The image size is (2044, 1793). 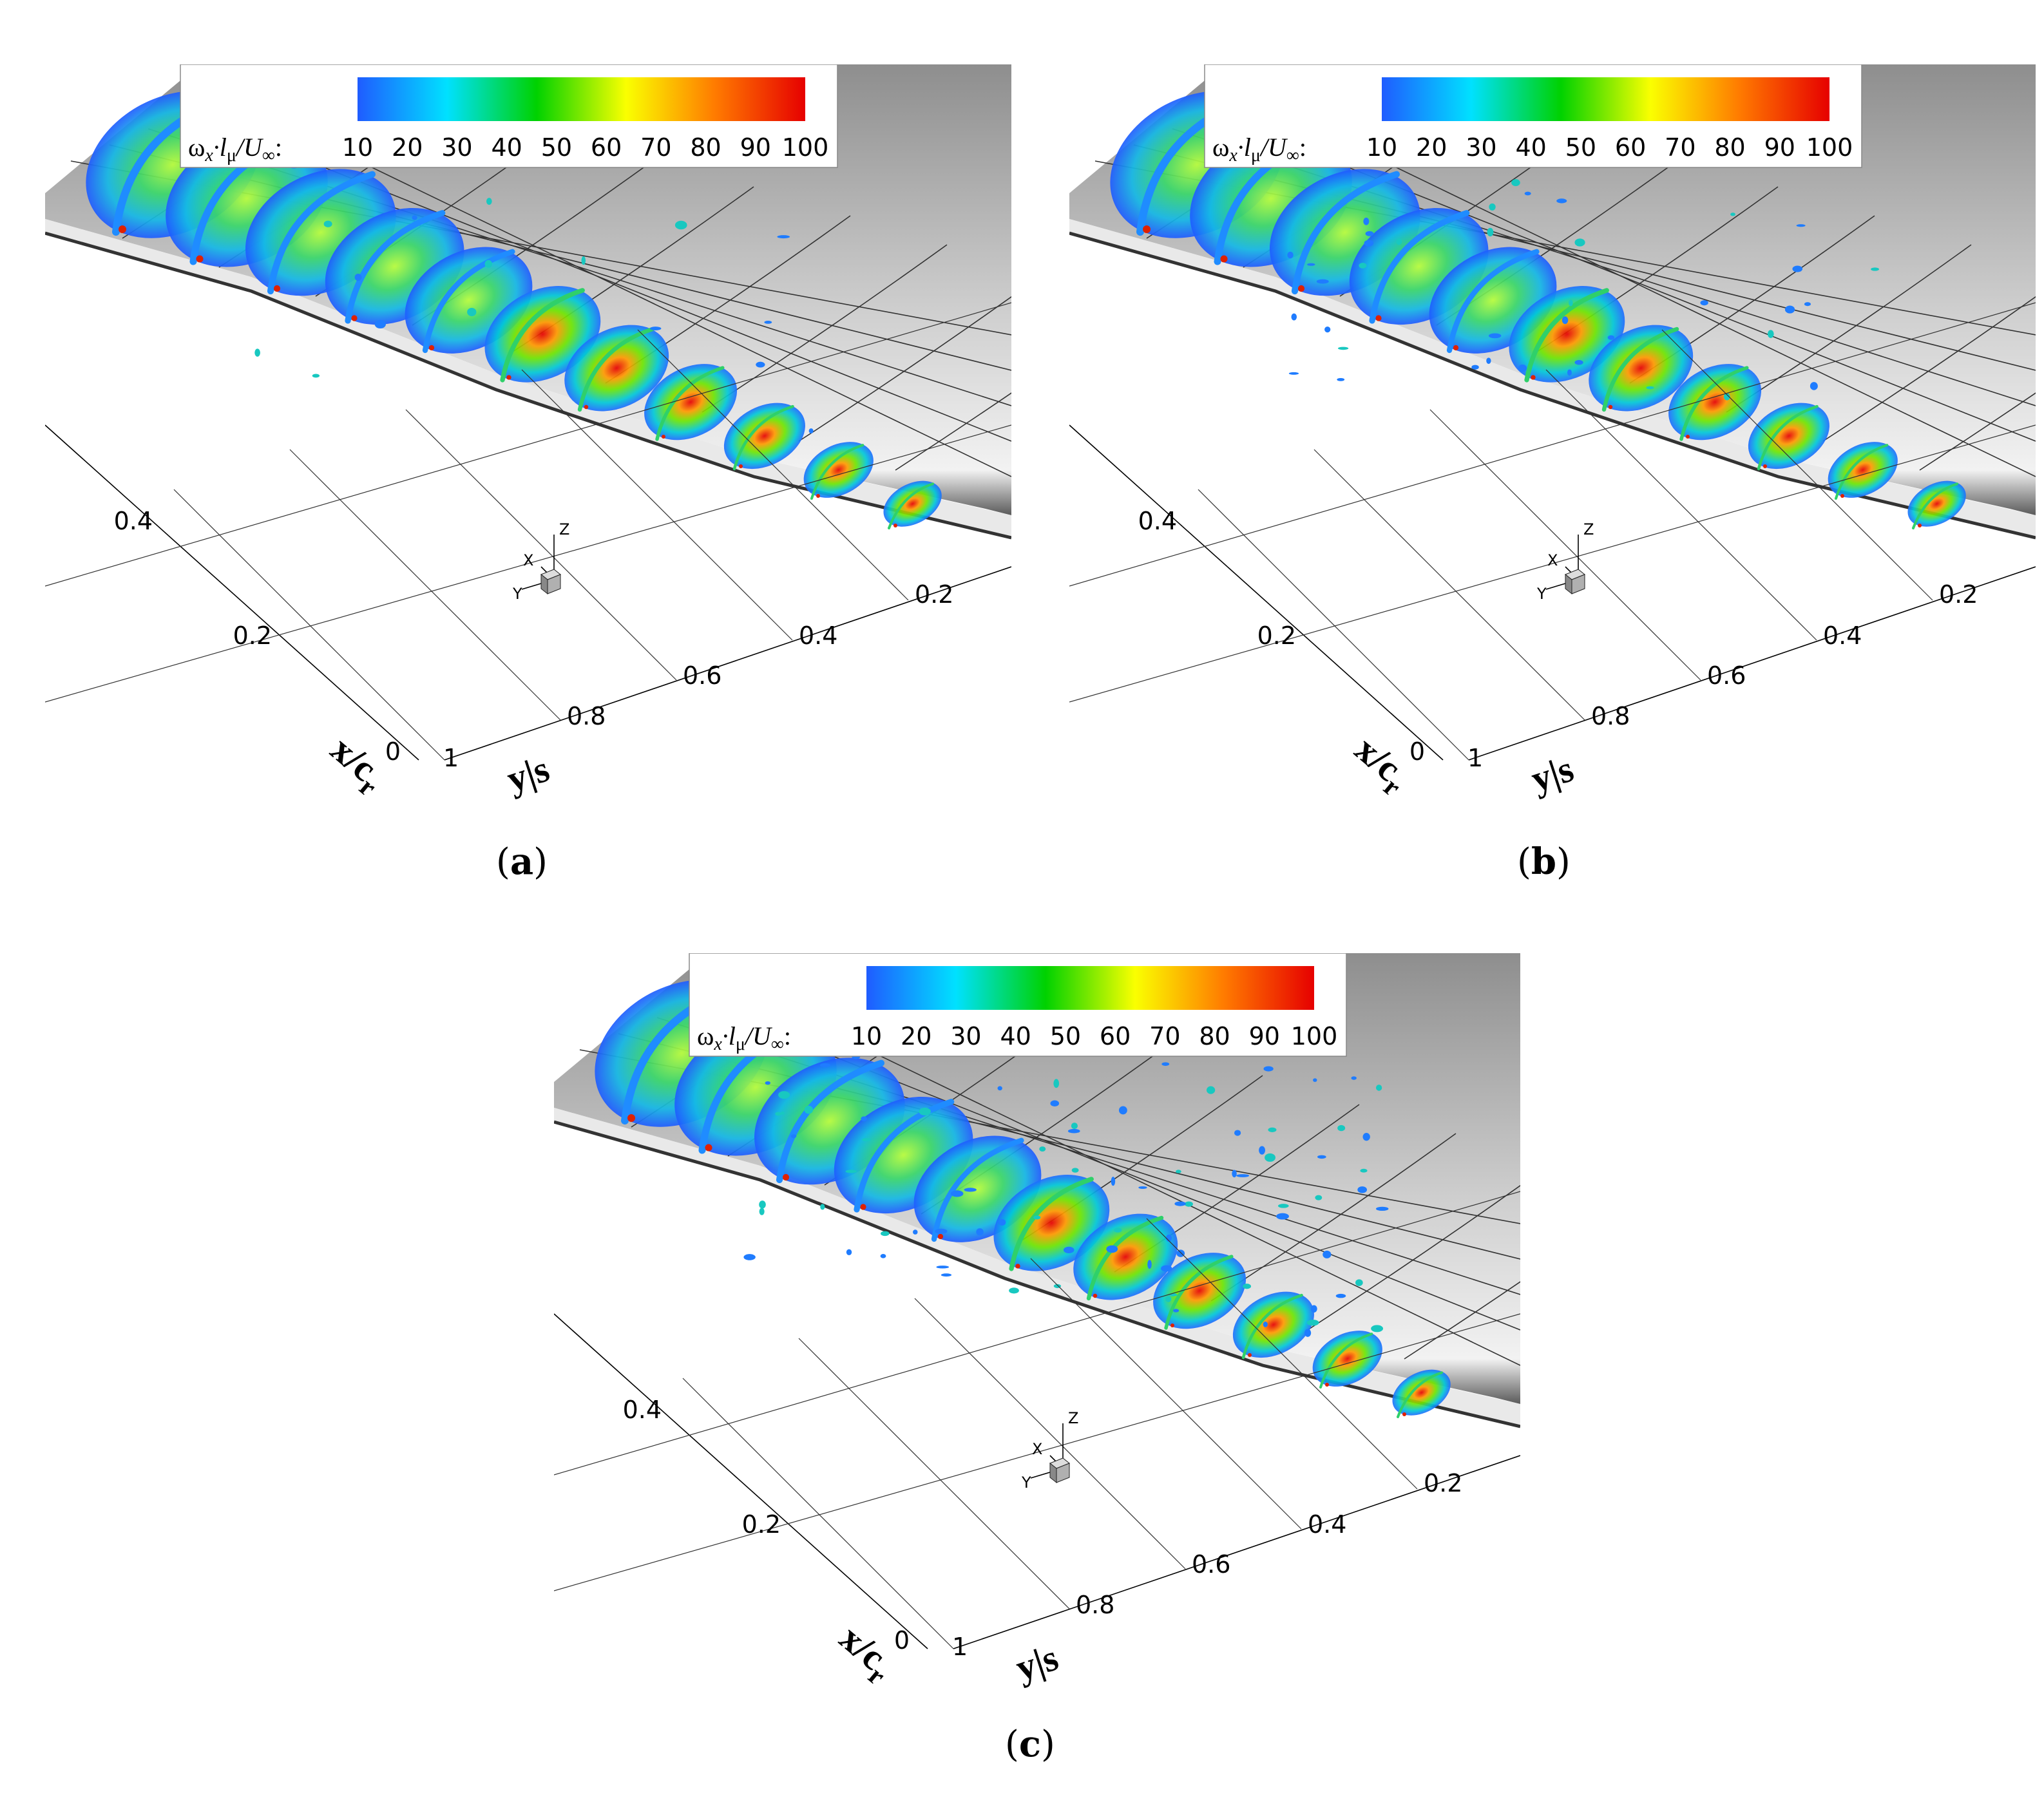 What do you see at coordinates (902, 1641) in the screenshot?
I see `x-axis-tick-label: 0` at bounding box center [902, 1641].